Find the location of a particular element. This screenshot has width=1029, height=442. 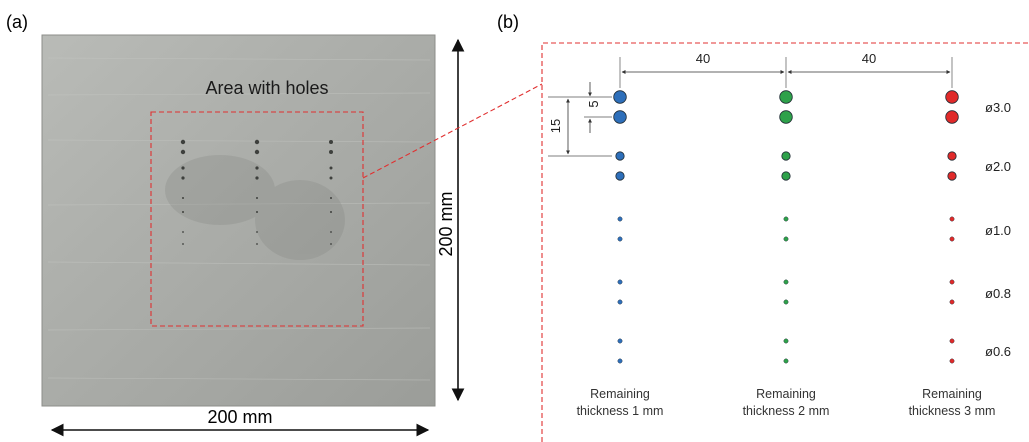

group-label-2-line2: thickness 2 mm is located at coordinates (786, 411).